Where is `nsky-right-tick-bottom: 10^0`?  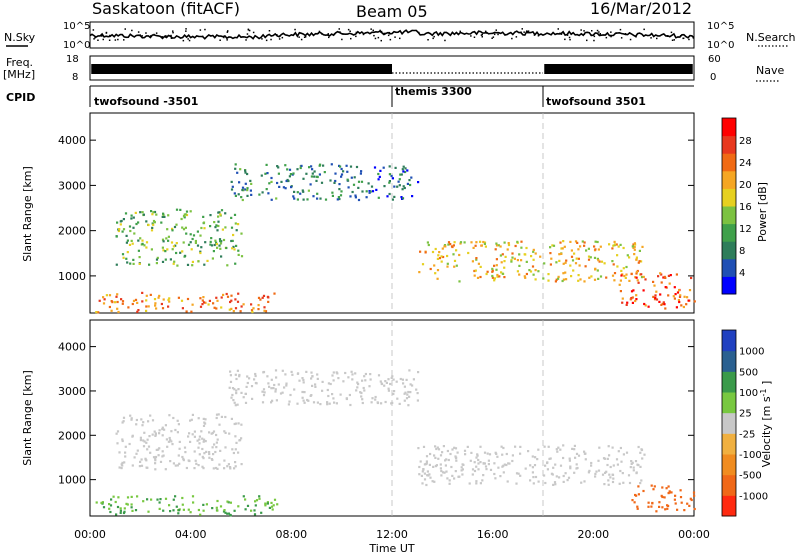 nsky-right-tick-bottom: 10^0 is located at coordinates (720, 45).